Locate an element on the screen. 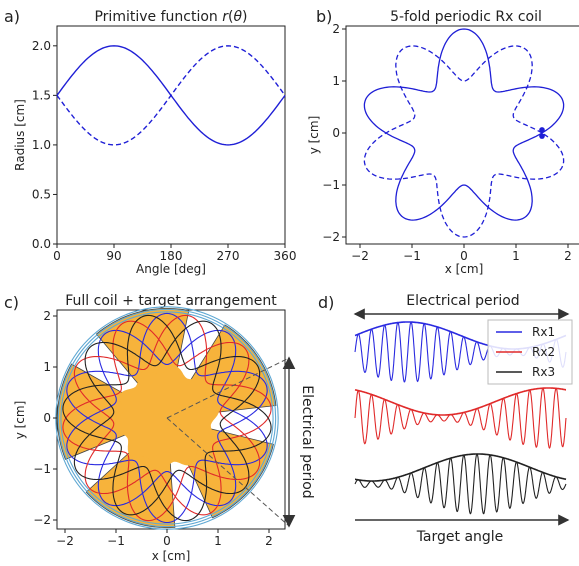 This screenshot has width=579, height=566. panel-c-xlabel: x [cm] is located at coordinates (171, 556).